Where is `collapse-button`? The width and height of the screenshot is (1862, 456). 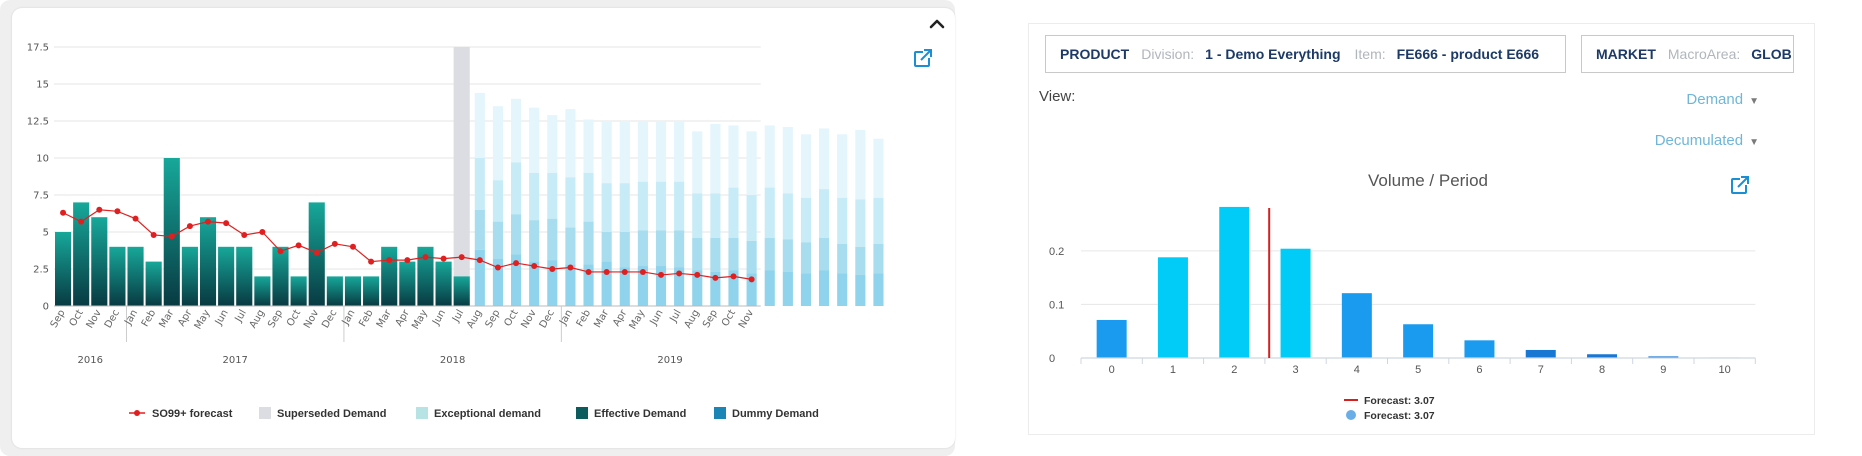
collapse-button is located at coordinates (937, 24).